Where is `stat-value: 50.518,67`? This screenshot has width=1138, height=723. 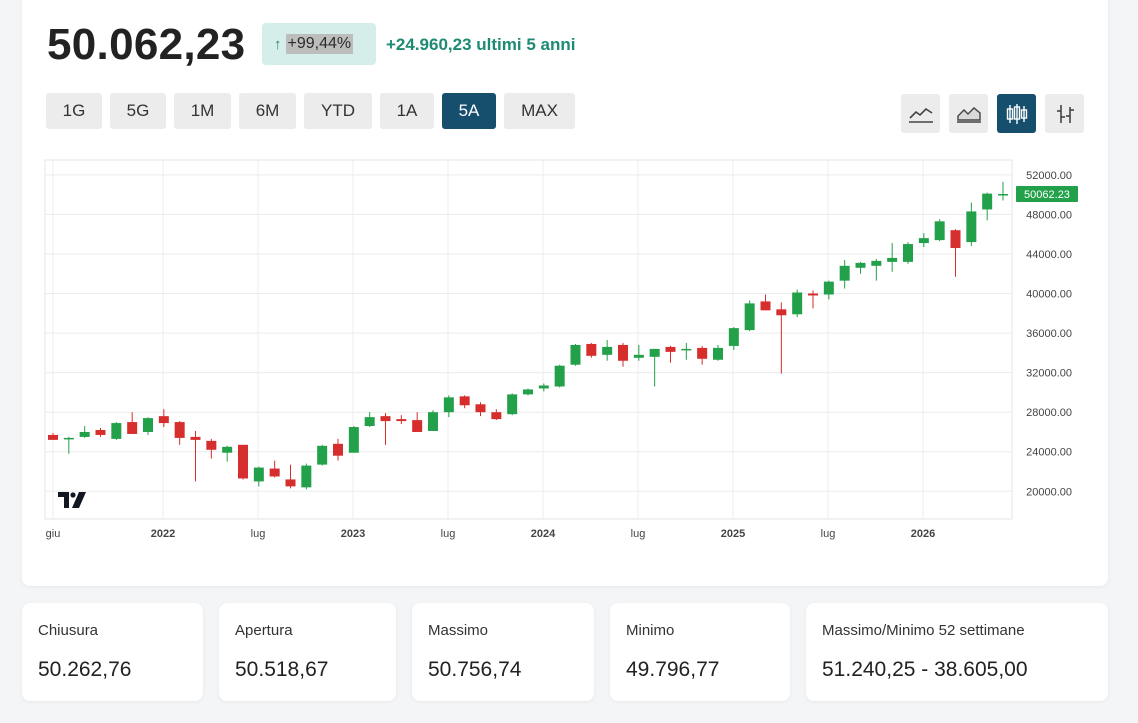 stat-value: 50.518,67 is located at coordinates (282, 669).